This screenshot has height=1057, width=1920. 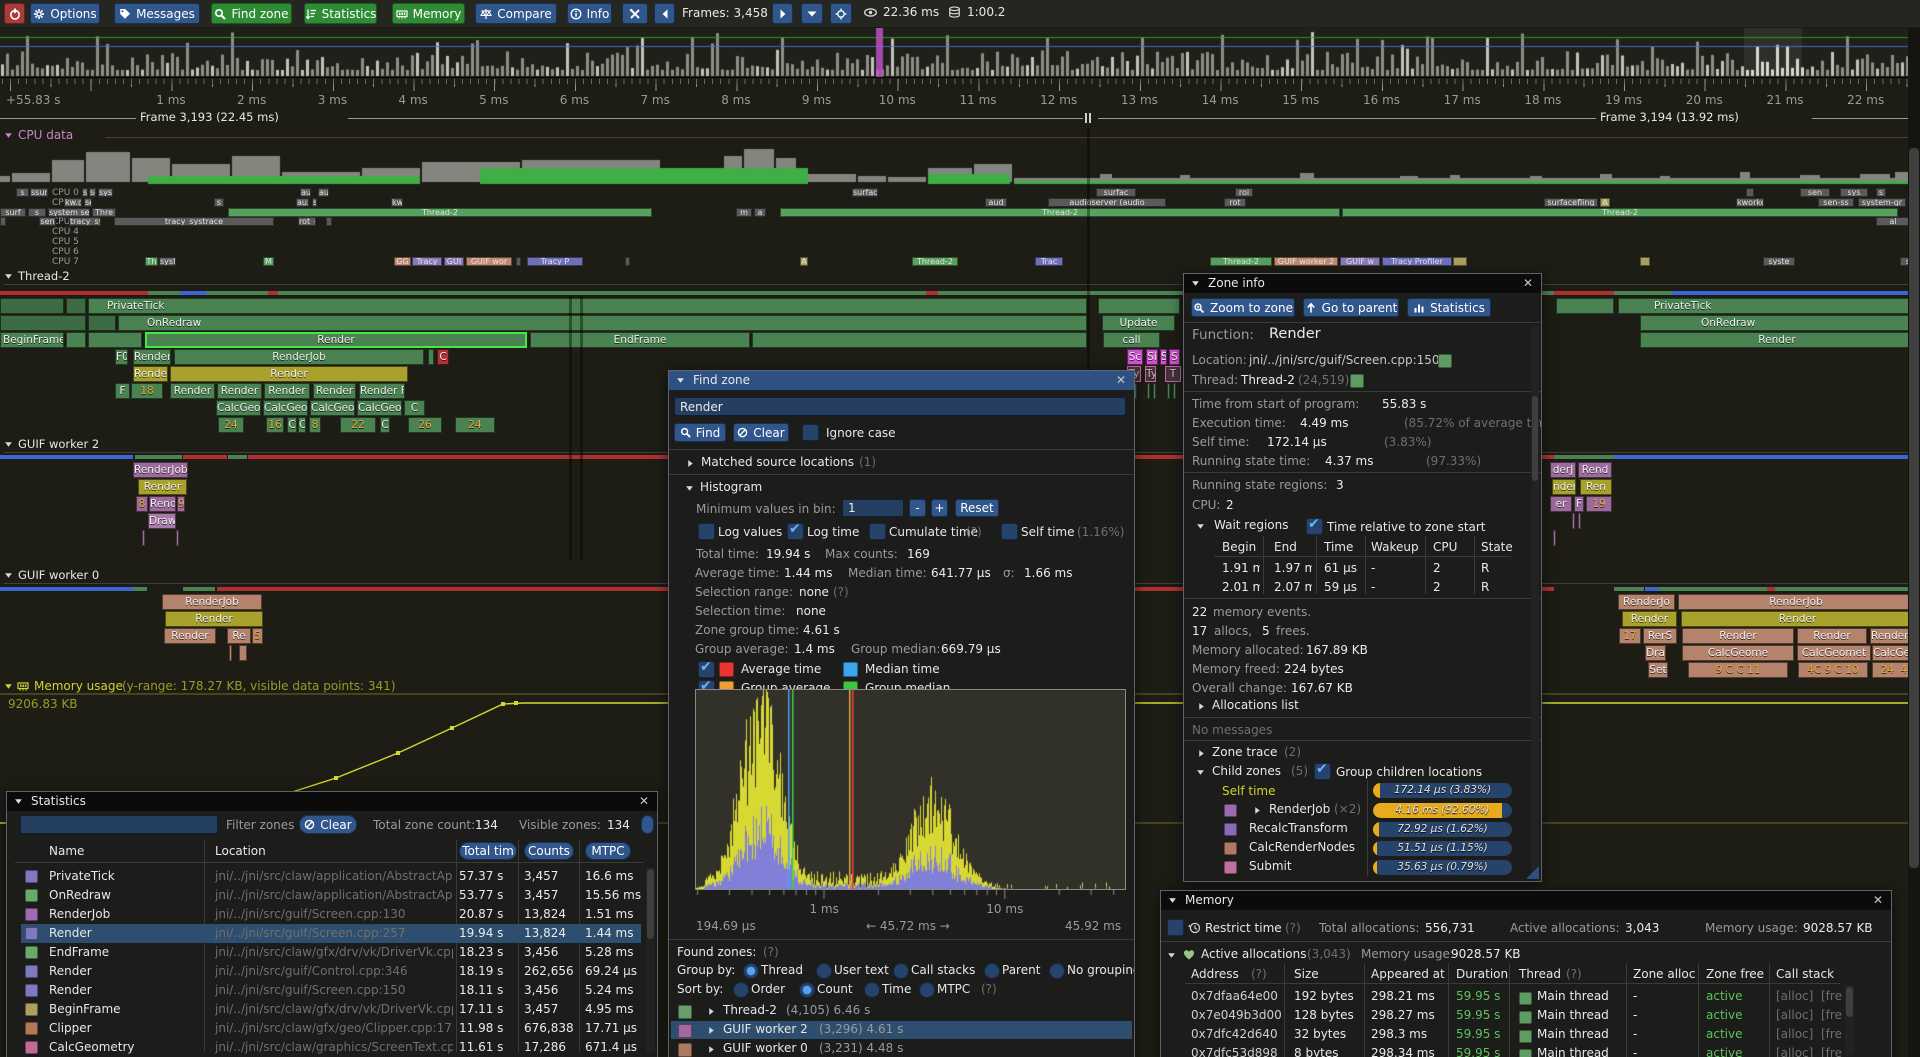 I want to click on wait-column-header: CPU, so click(x=1445, y=547).